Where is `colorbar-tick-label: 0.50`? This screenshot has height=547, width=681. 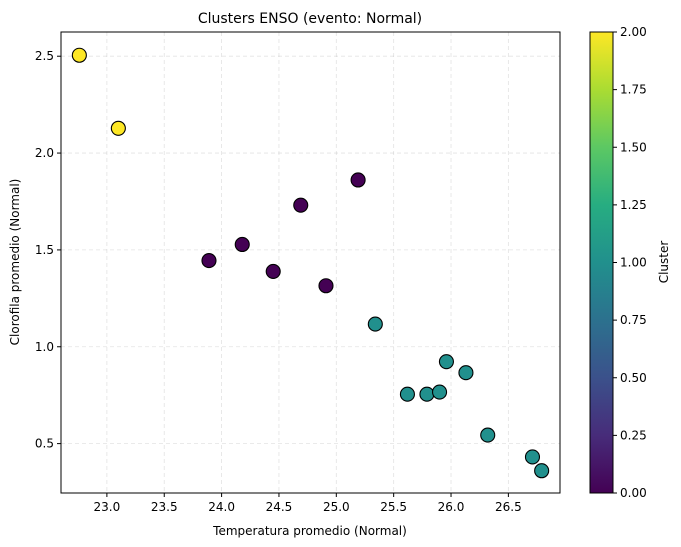
colorbar-tick-label: 0.50 is located at coordinates (633, 378).